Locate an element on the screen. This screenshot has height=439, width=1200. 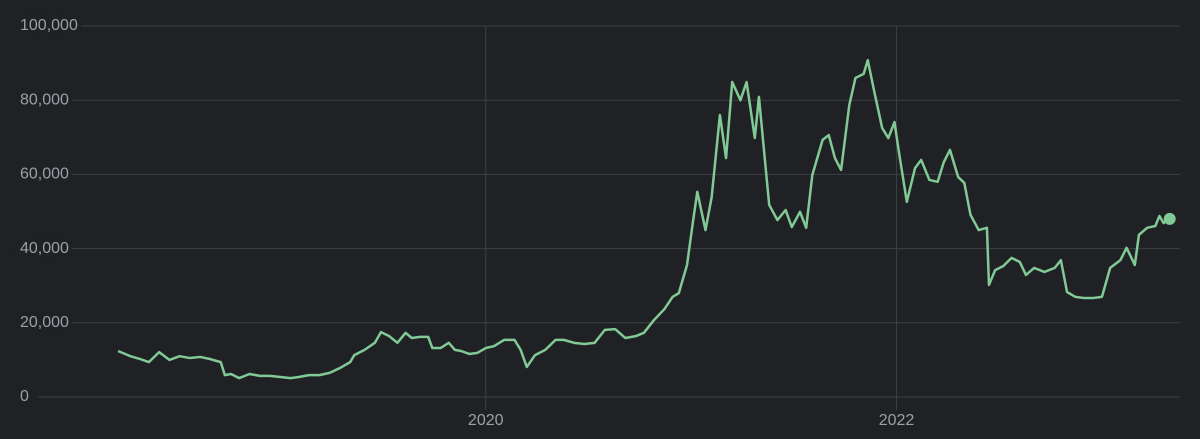
y-tick-label: 60,000 is located at coordinates (44, 174).